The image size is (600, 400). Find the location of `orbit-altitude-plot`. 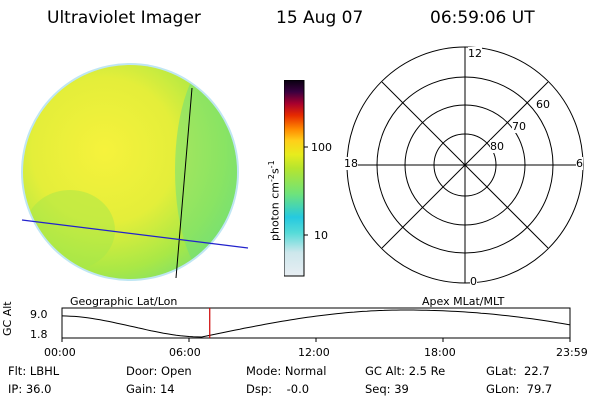

orbit-altitude-plot is located at coordinates (316, 324).